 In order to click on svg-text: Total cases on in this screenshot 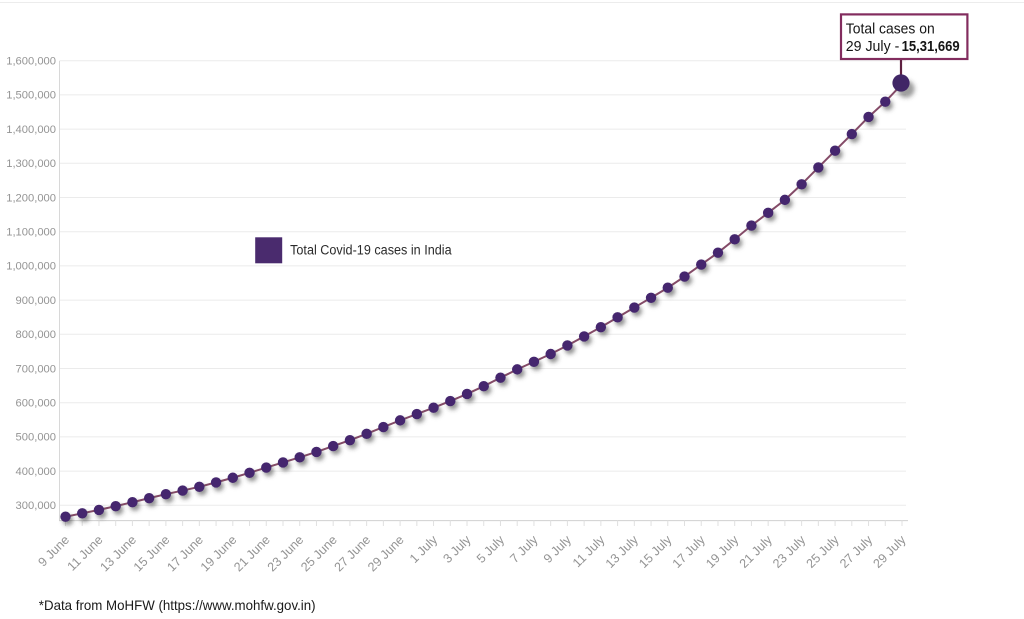, I will do `click(890, 28)`.